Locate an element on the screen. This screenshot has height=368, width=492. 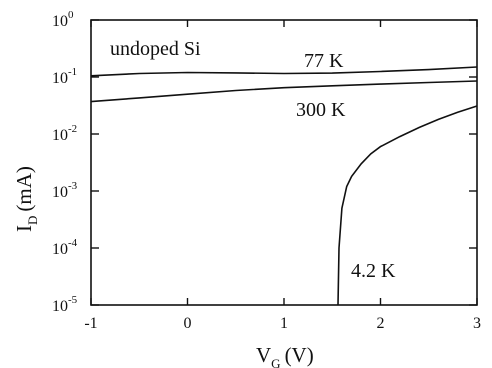
annotation-77k: 77 K is located at coordinates (324, 61).